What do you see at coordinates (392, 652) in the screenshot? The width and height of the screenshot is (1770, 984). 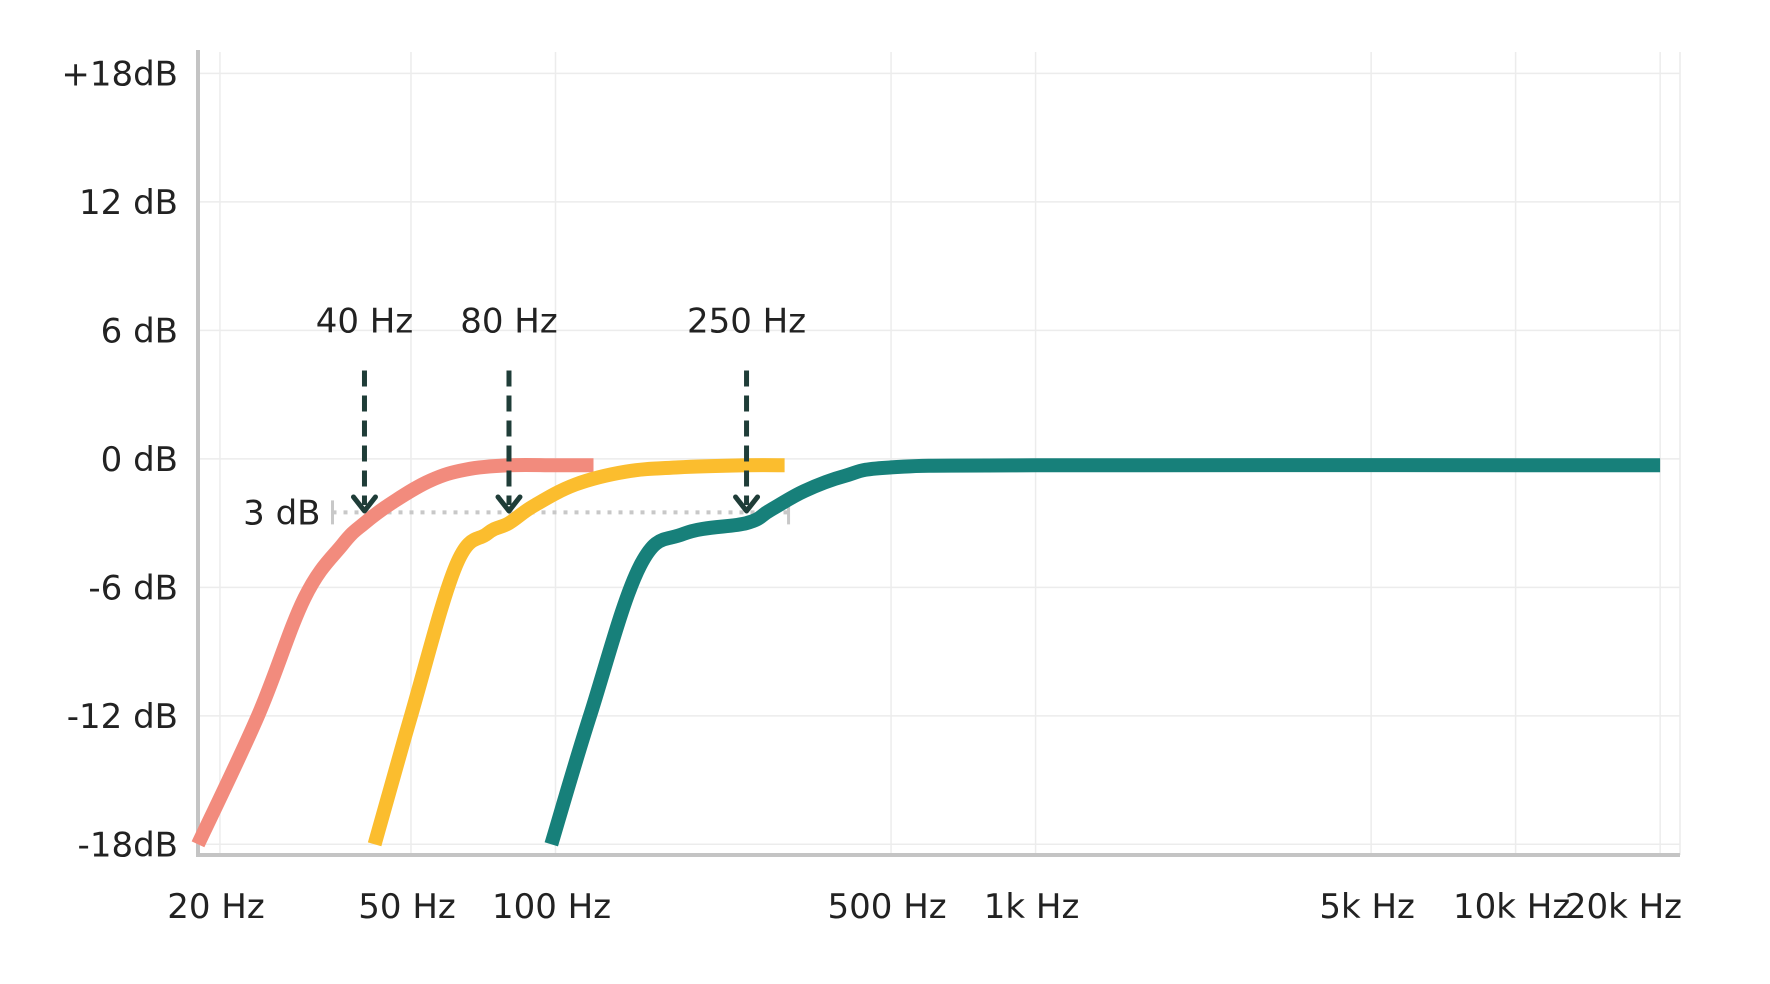 I see `series-1-line` at bounding box center [392, 652].